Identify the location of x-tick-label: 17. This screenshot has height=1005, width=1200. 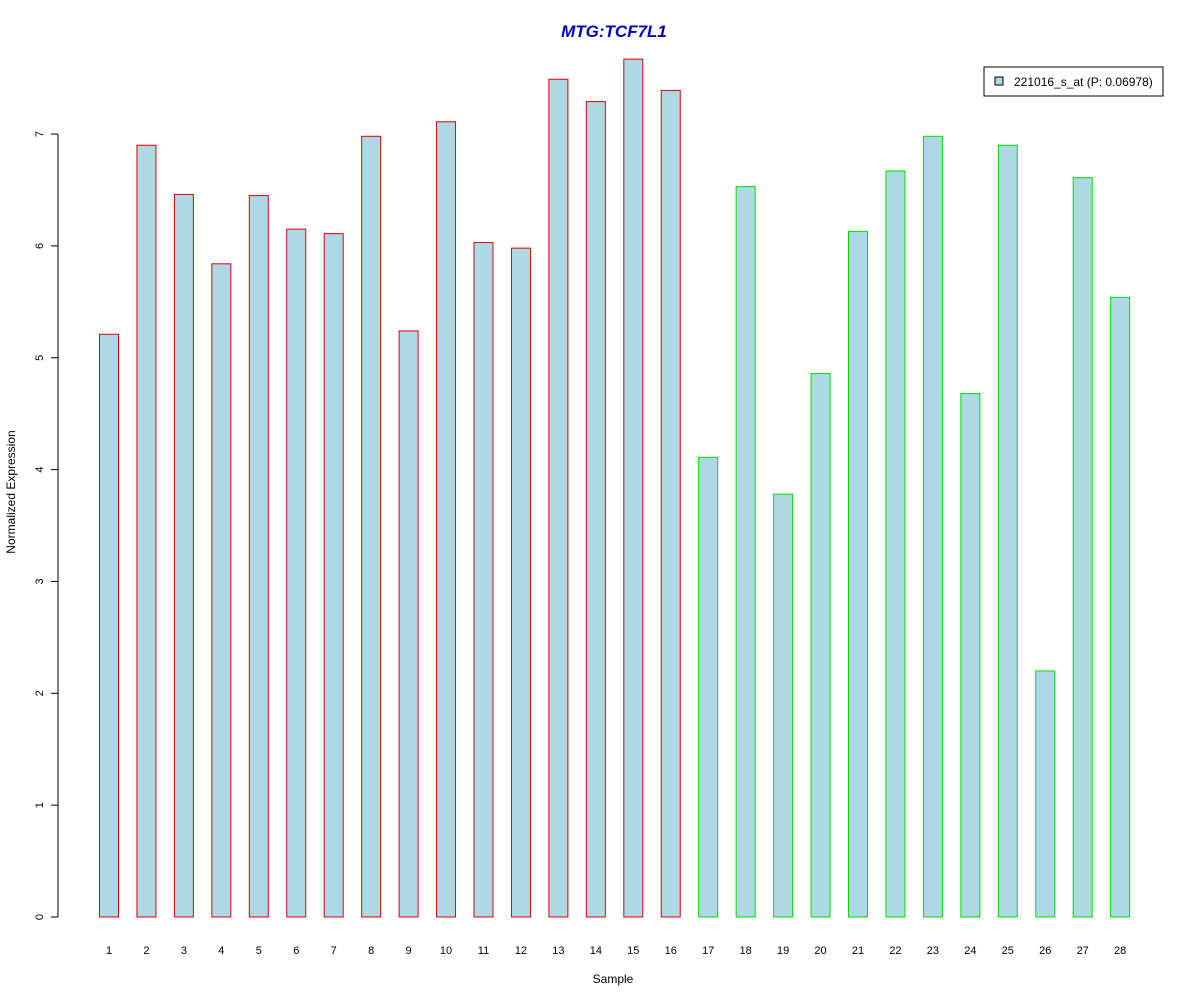
(708, 951).